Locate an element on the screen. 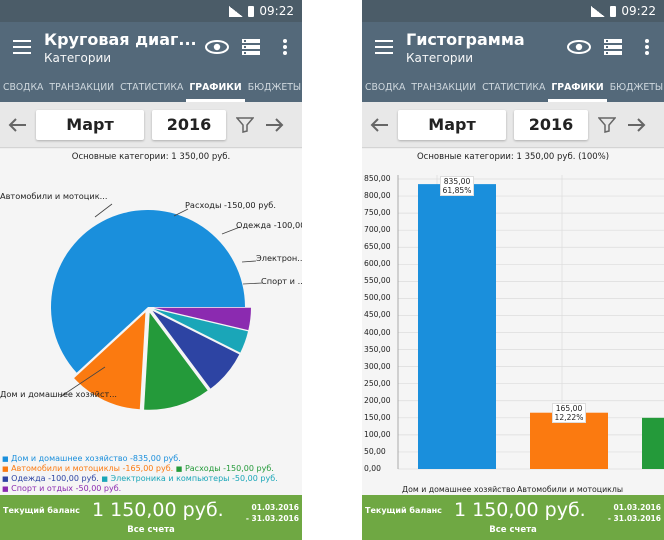 Image resolution: width=664 pixels, height=540 pixels. app-bar: Гистограмма Категории is located at coordinates (513, 47).